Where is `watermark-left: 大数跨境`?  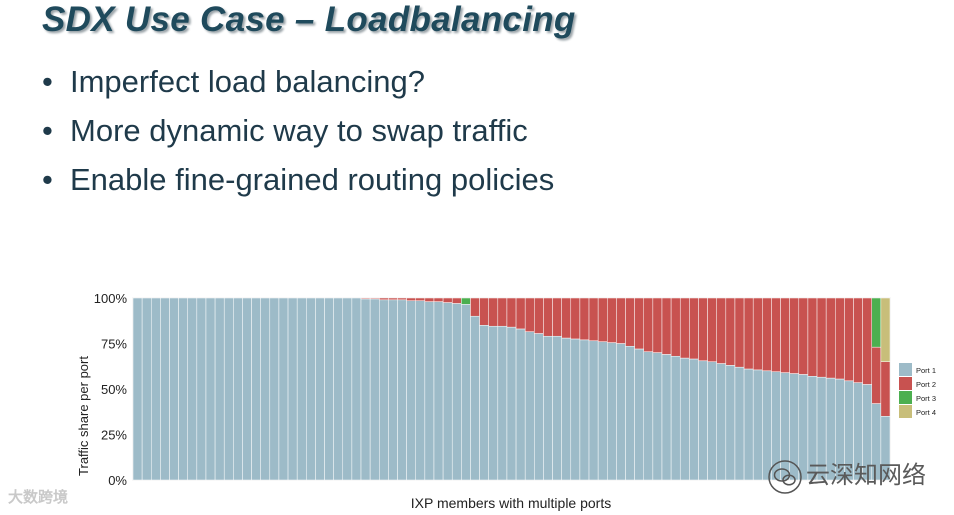
watermark-left: 大数跨境 is located at coordinates (38, 497).